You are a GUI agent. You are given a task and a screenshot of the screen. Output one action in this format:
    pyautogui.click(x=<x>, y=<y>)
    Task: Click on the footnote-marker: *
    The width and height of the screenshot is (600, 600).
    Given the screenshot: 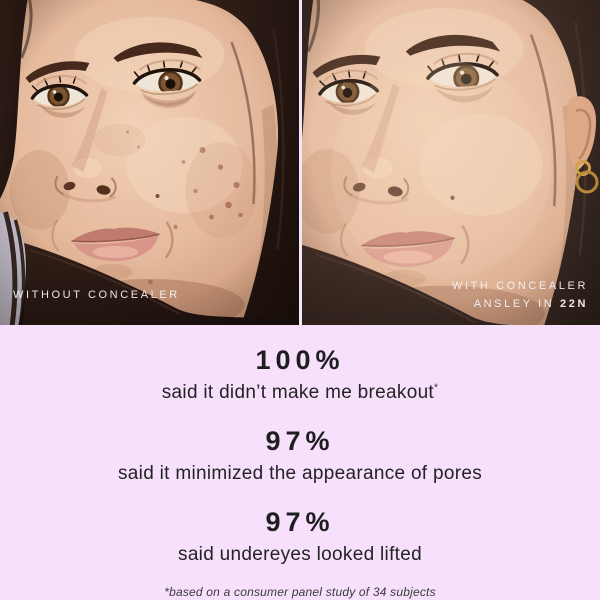 What is the action you would take?
    pyautogui.click(x=436, y=388)
    